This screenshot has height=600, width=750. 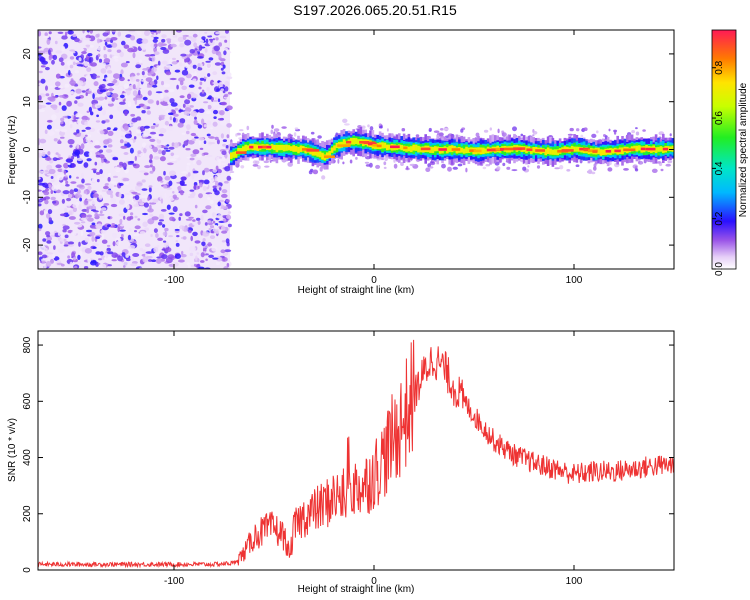 What do you see at coordinates (174, 581) in the screenshot?
I see `x-tick-label: -100` at bounding box center [174, 581].